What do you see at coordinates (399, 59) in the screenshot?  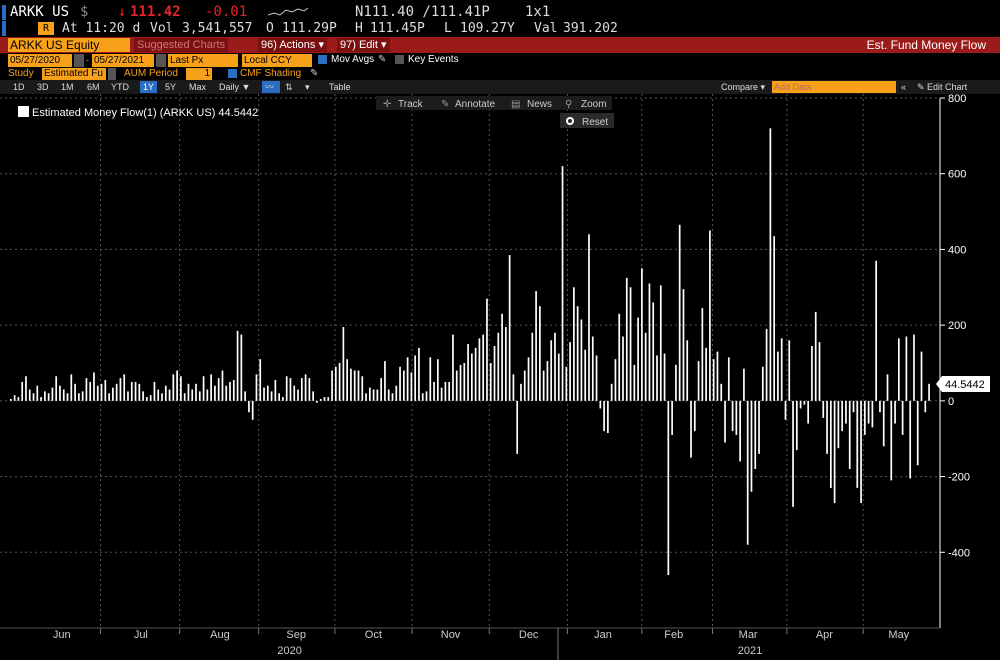 I see `key-events-checkbox` at bounding box center [399, 59].